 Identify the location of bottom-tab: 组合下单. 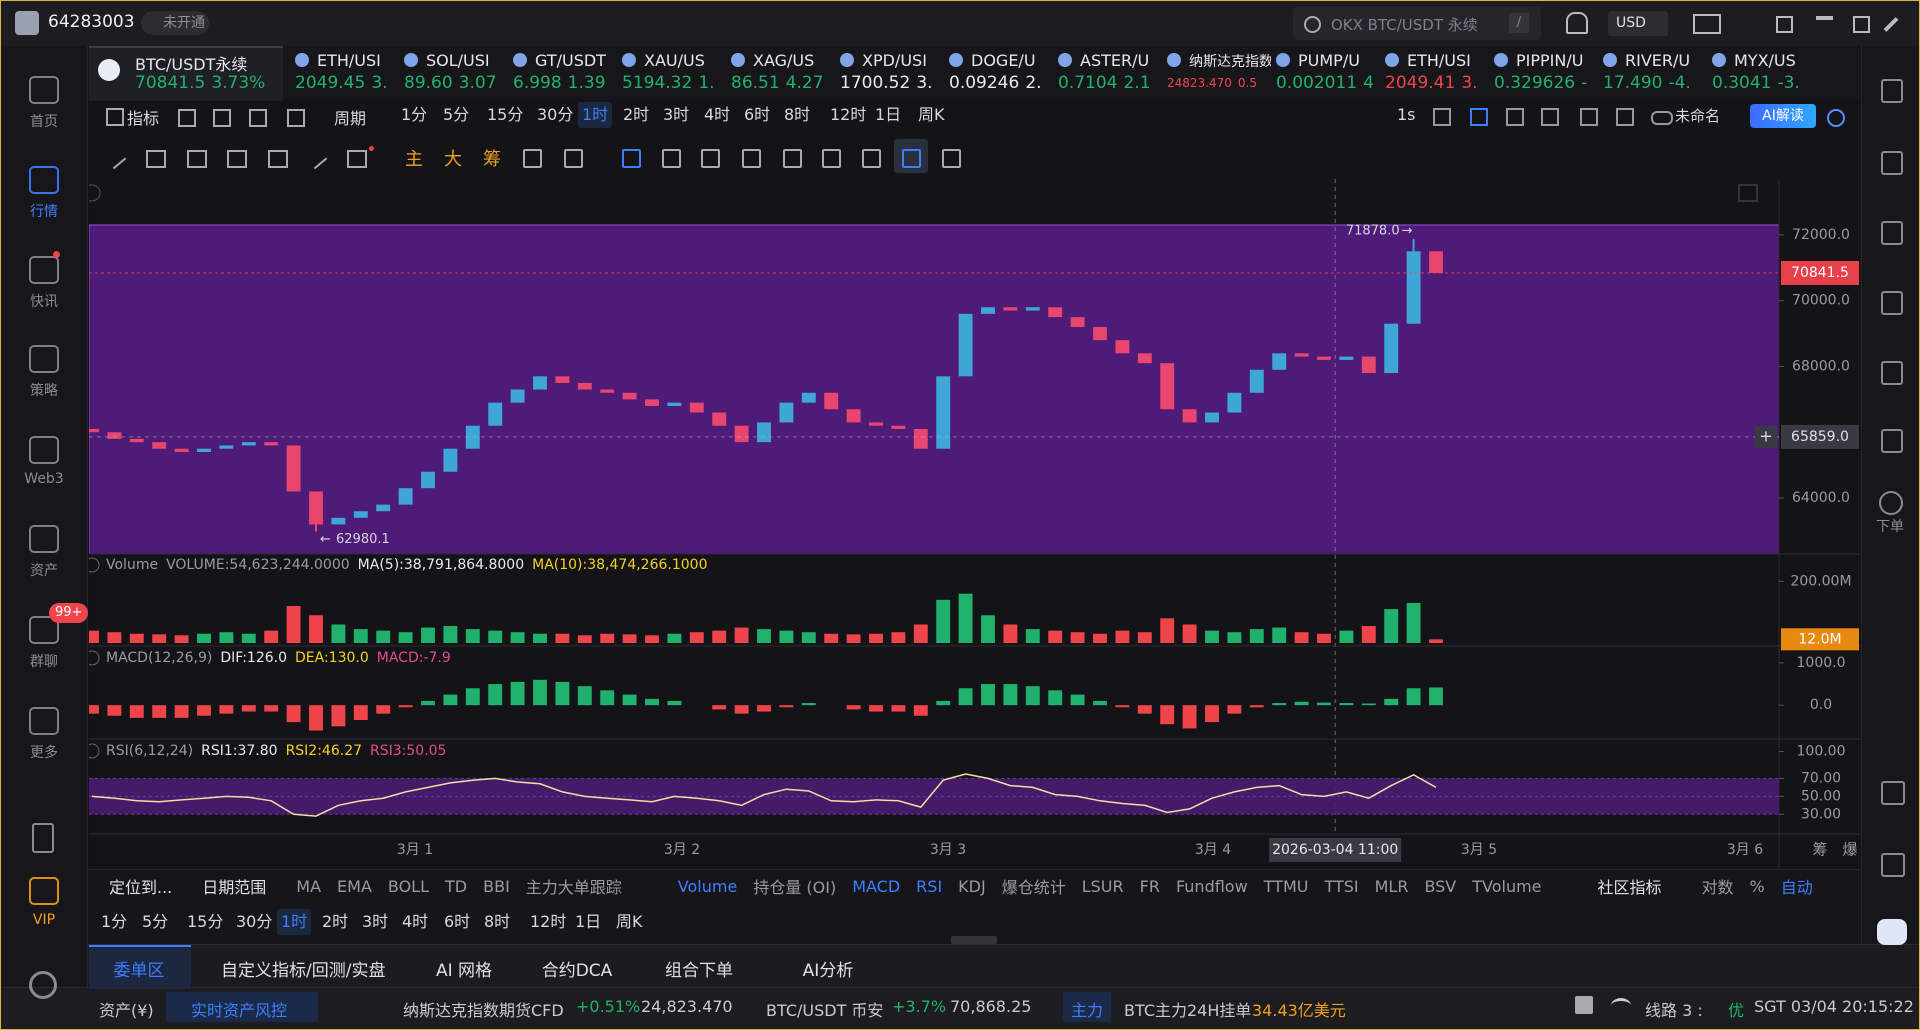
(699, 971).